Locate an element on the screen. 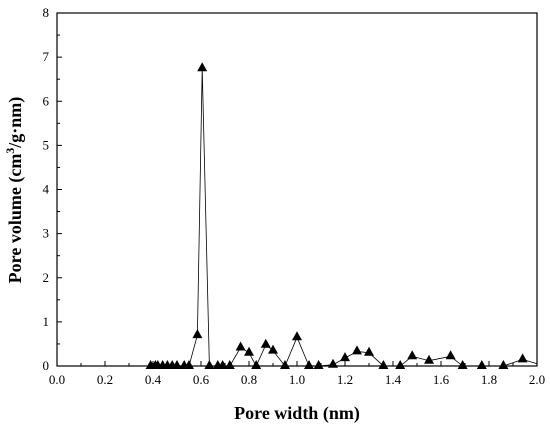 This screenshot has width=550, height=431. x-tick-label: 0.8 is located at coordinates (249, 379).